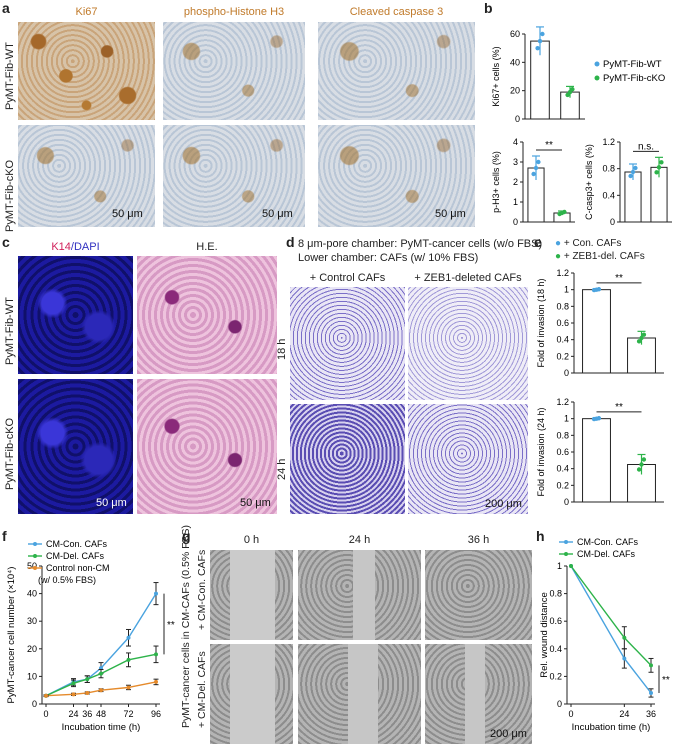  I want to click on ihc-image-cc3-wt, so click(396, 71).